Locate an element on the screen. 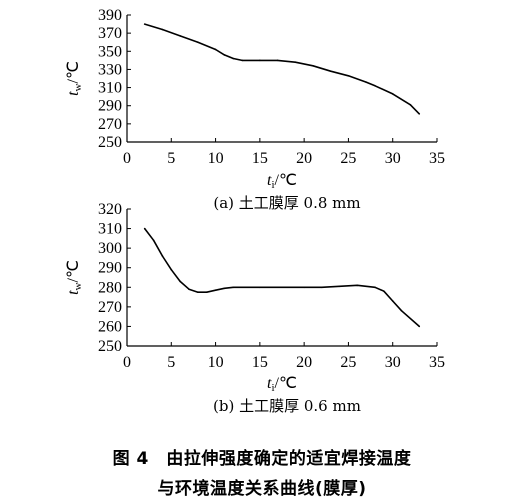 Image resolution: width=524 pixels, height=503 pixels. y-tick-label: 330 is located at coordinates (110, 69).